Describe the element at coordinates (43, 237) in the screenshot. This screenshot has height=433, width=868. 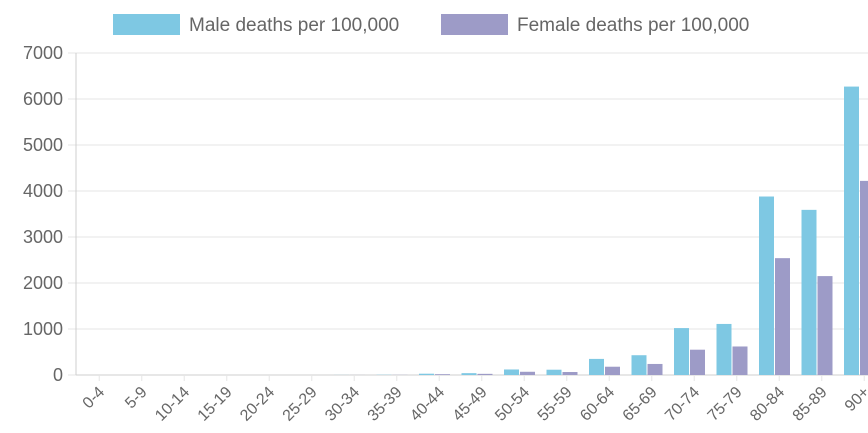
I see `y-tick-label: 3000` at that location.